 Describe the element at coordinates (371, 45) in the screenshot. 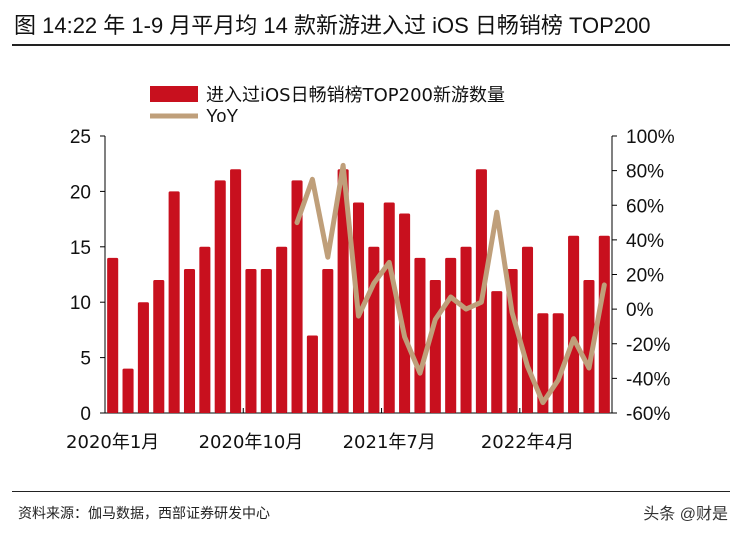

I see `title-divider` at that location.